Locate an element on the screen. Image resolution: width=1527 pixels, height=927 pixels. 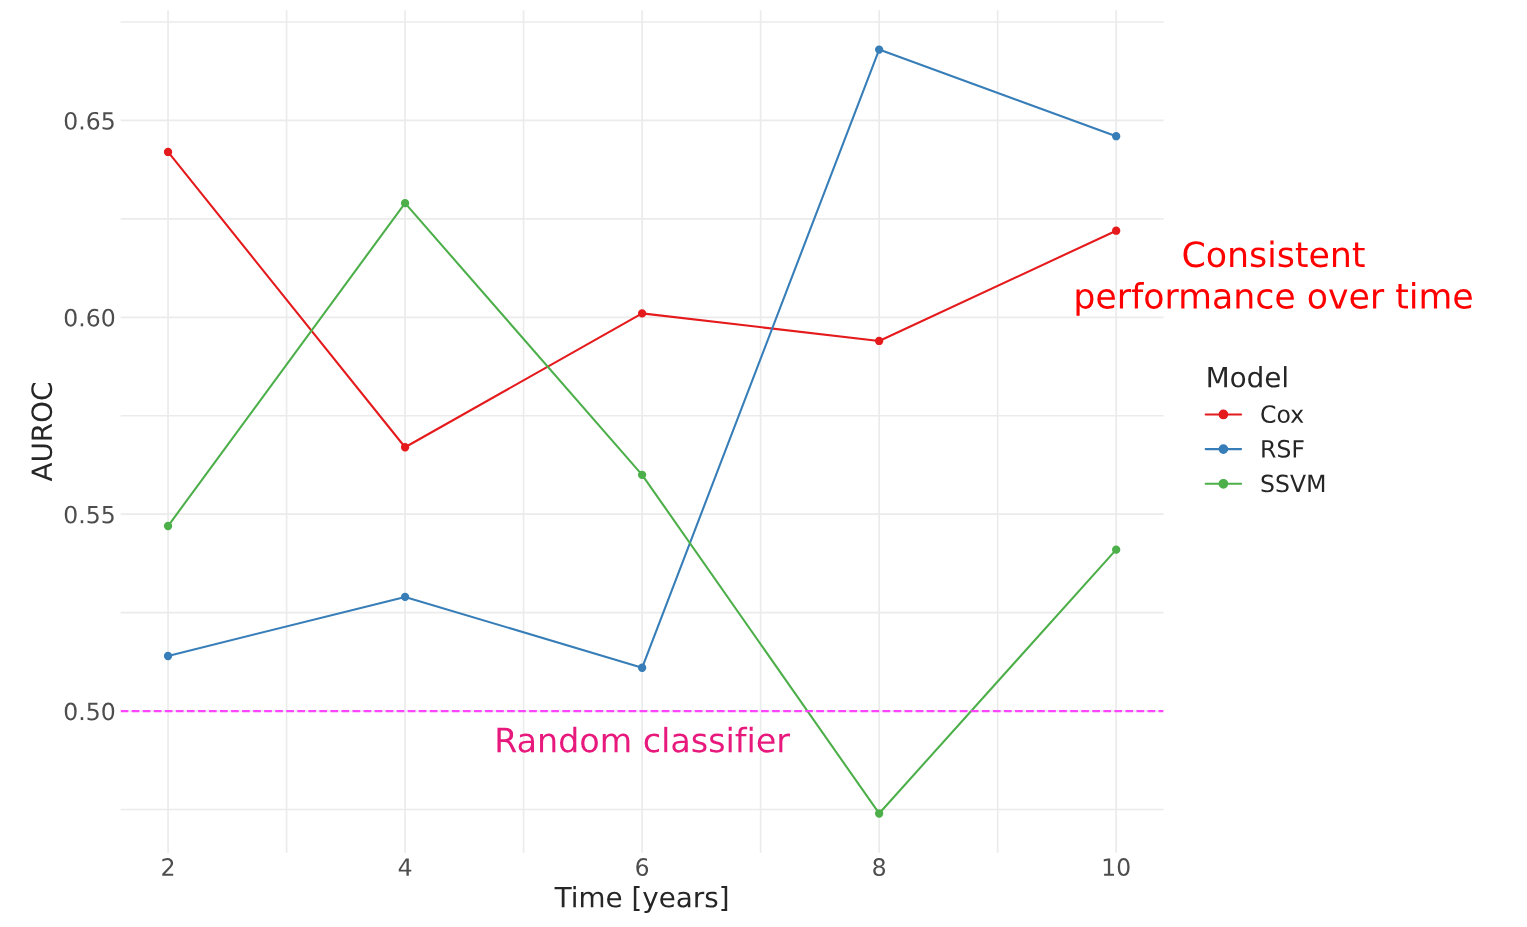
y-tick-label: 0.65 is located at coordinates (89, 120).